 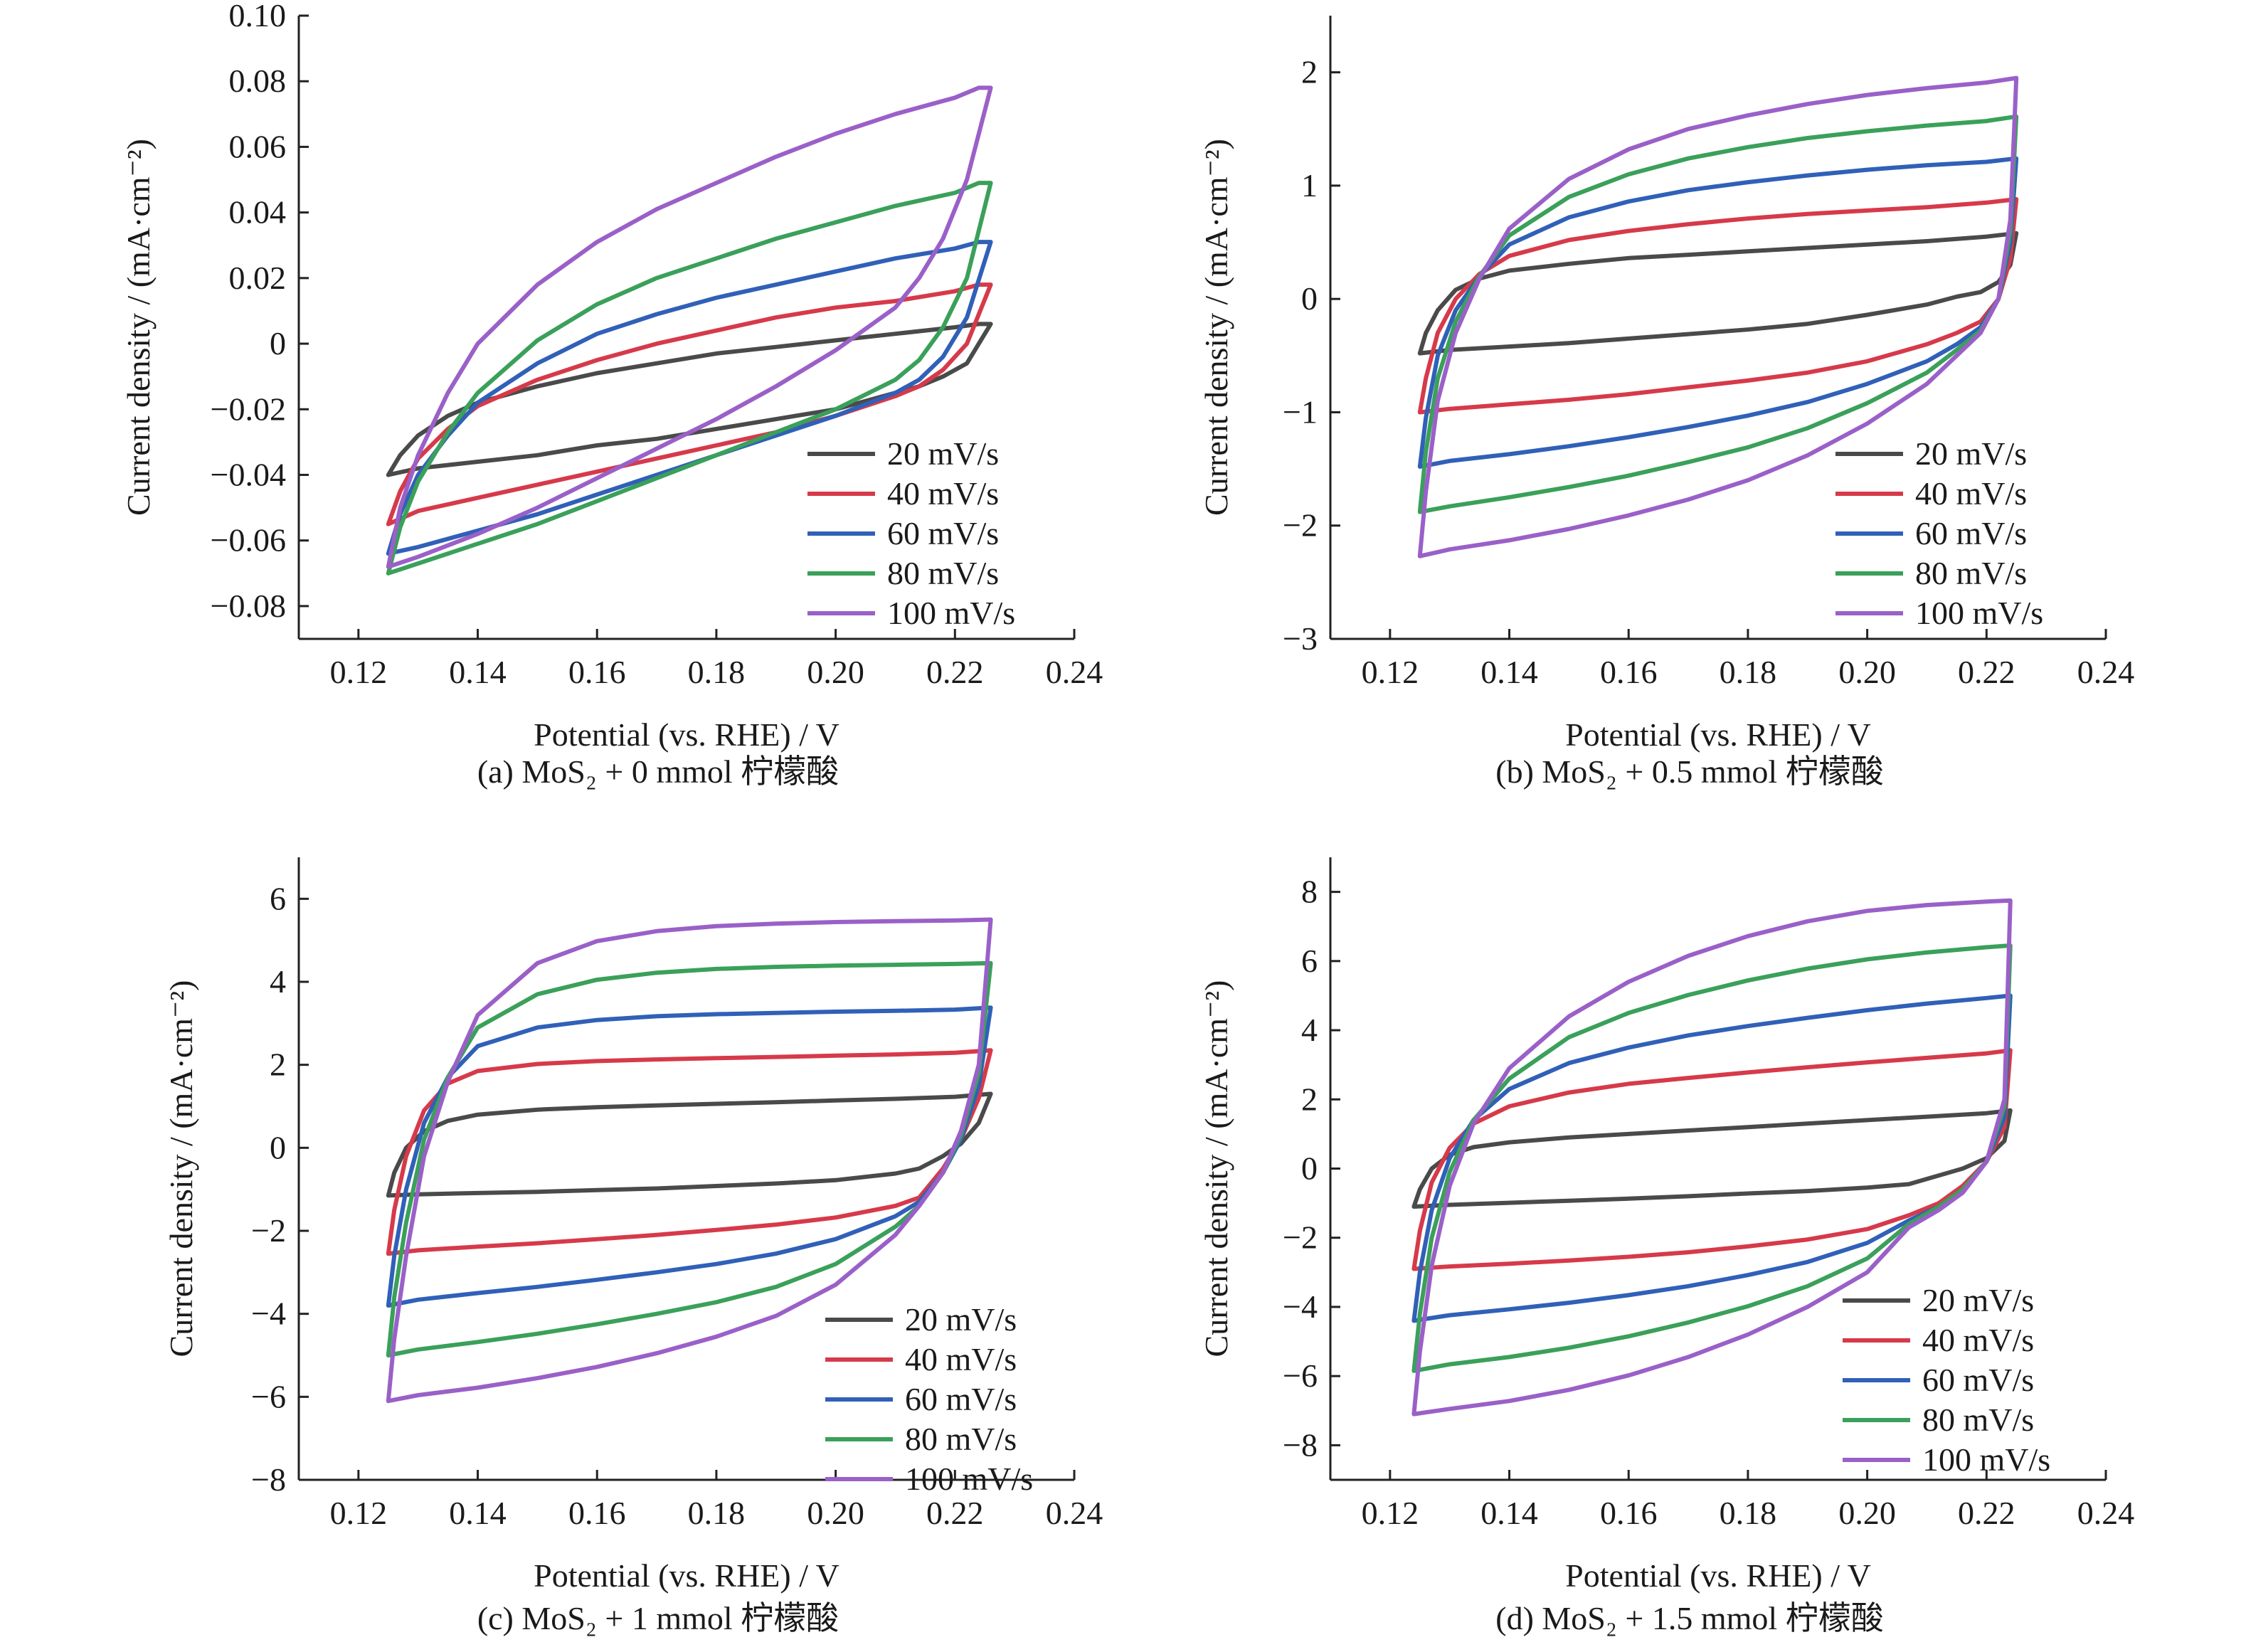 I want to click on y-tick-label: −0.04, so click(x=248, y=474).